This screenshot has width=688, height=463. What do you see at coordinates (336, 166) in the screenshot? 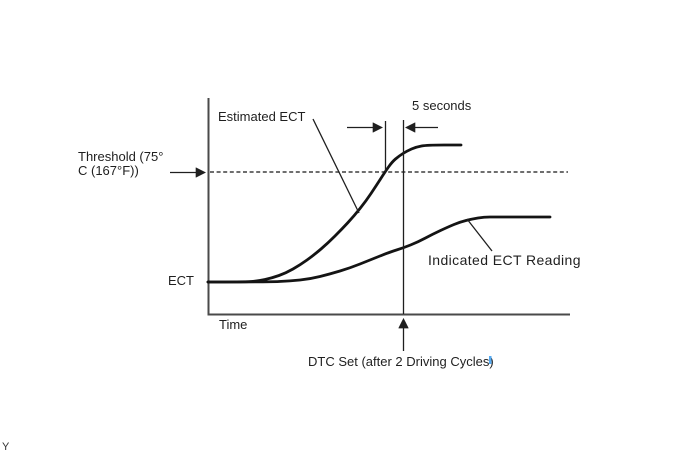
I see `estimated-ect-leader-line` at bounding box center [336, 166].